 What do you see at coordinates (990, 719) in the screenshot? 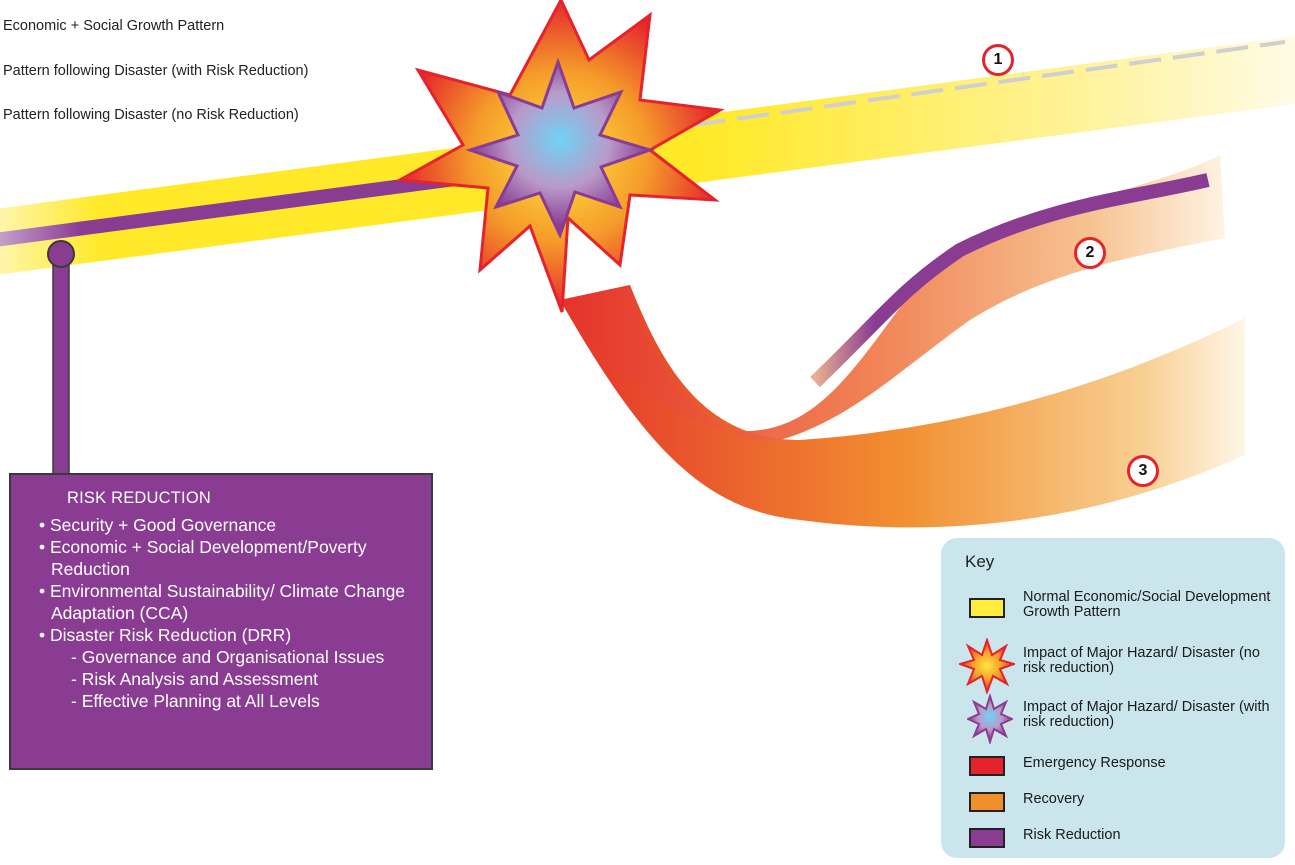
I see `purple-explosion-icon` at bounding box center [990, 719].